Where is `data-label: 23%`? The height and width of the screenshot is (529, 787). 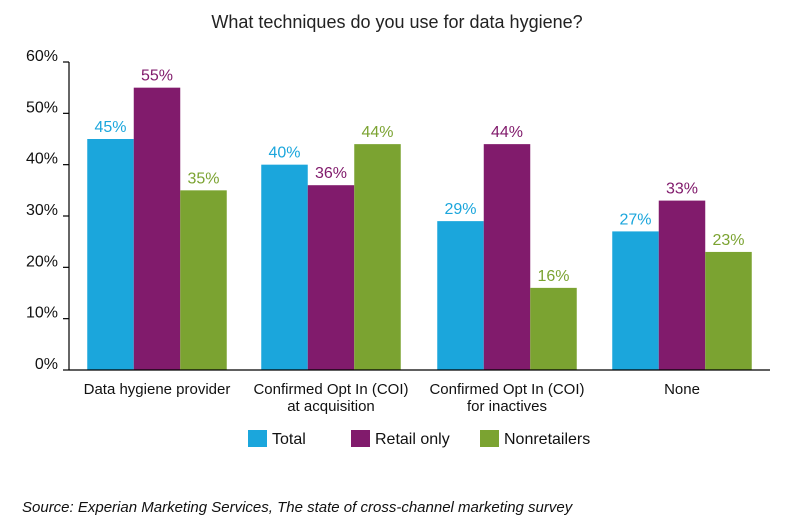 data-label: 23% is located at coordinates (728, 240).